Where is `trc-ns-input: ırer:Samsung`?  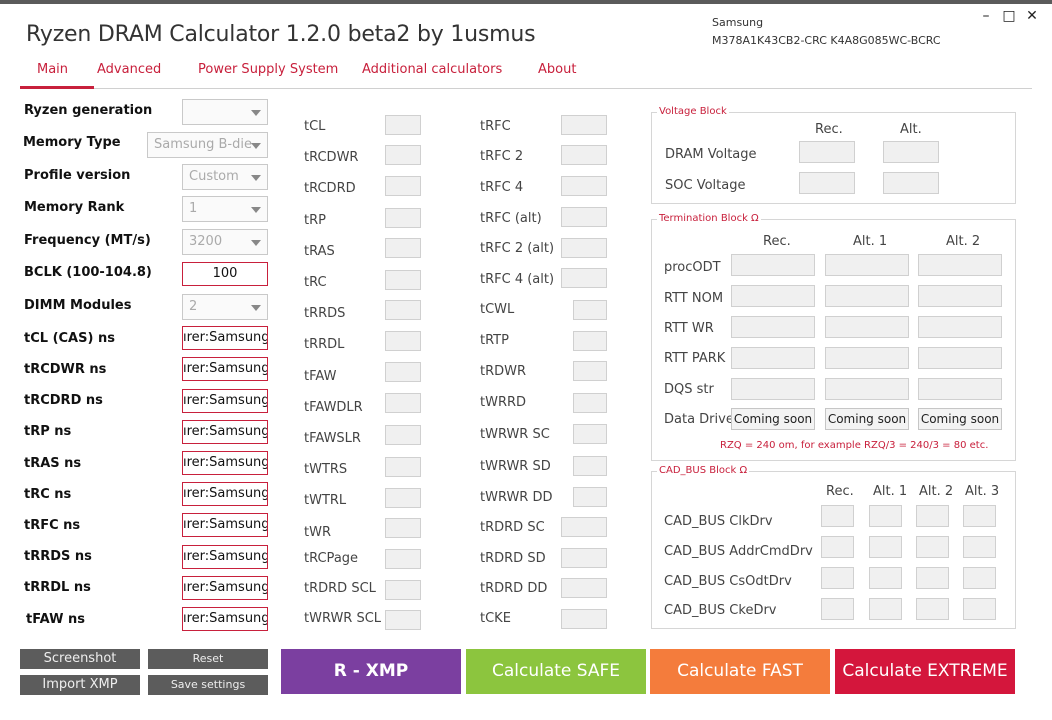 trc-ns-input: ırer:Samsung is located at coordinates (225, 494).